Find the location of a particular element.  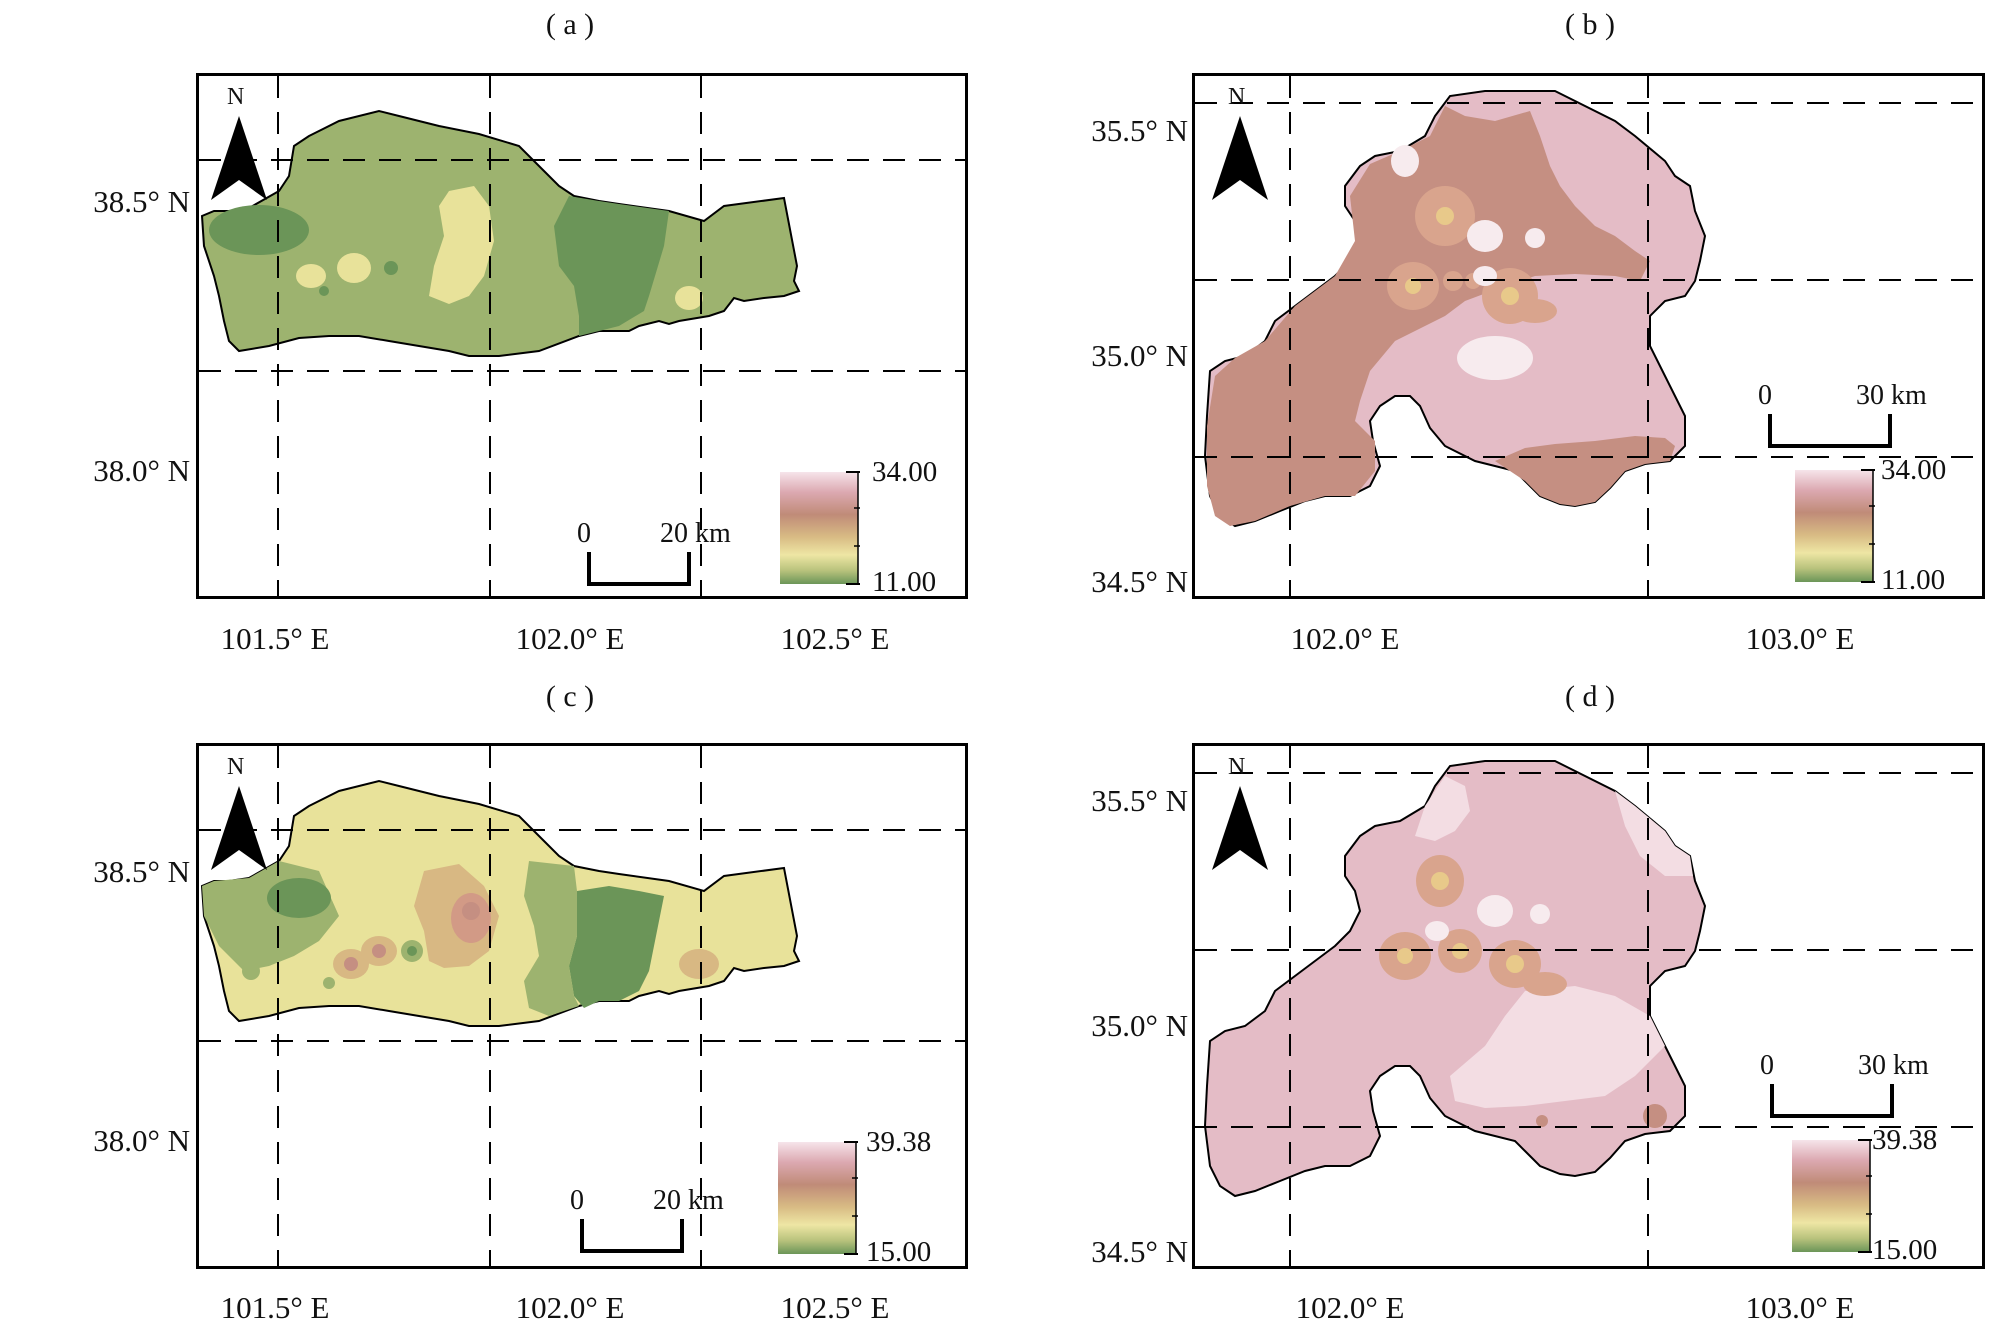

zone-c-dot2 is located at coordinates (251, 971).